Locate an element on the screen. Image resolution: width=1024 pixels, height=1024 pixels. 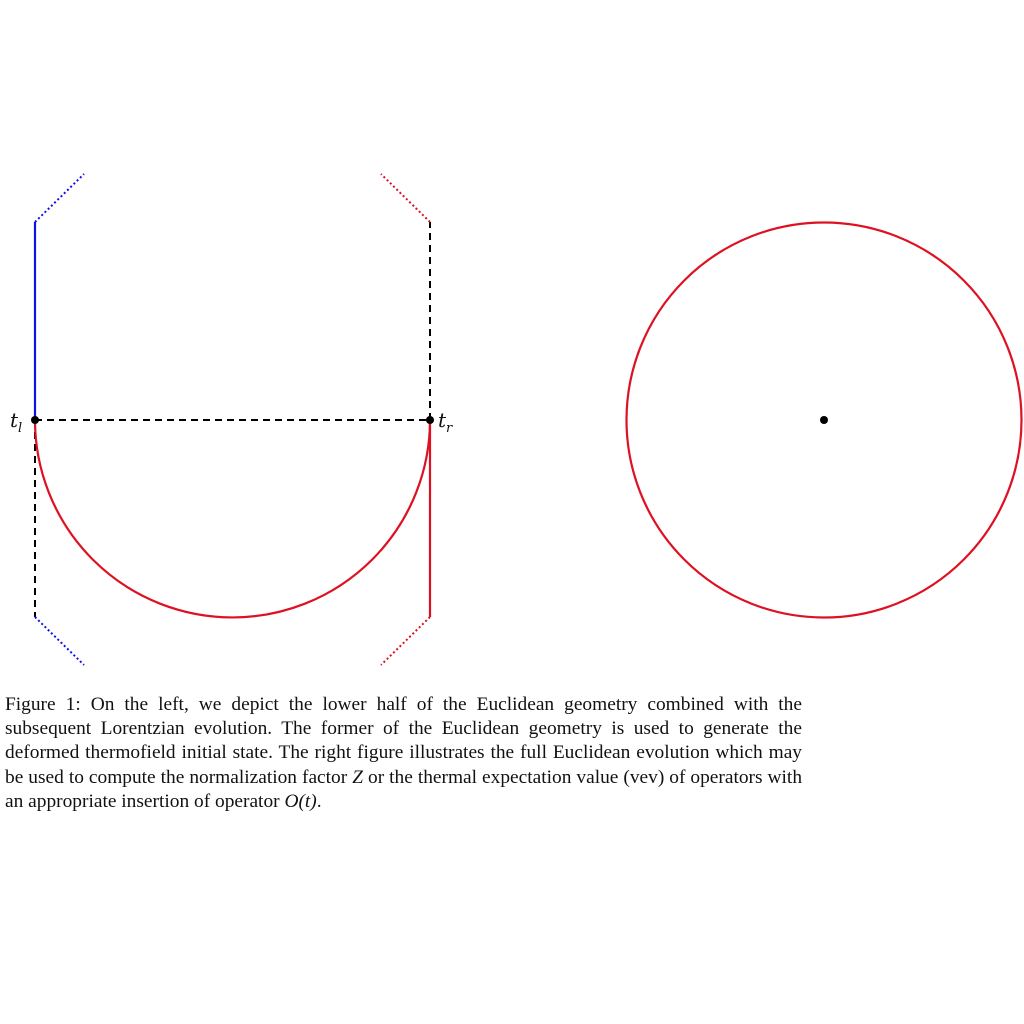
left-bottom-dotted-diagonal is located at coordinates (59, 641).